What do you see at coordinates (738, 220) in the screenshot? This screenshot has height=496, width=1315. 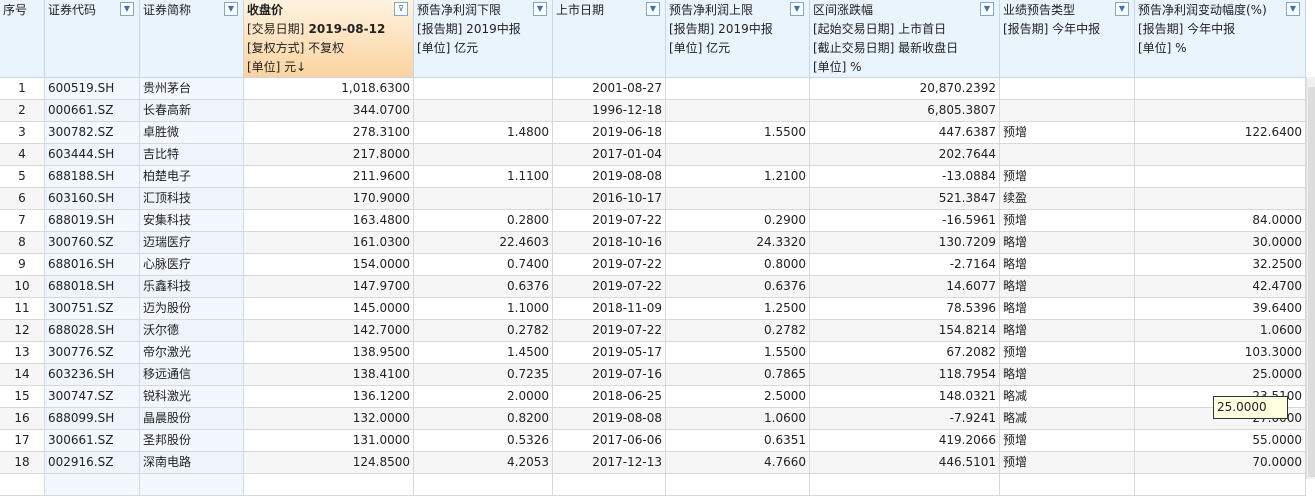 I see `cell: 0.2900` at bounding box center [738, 220].